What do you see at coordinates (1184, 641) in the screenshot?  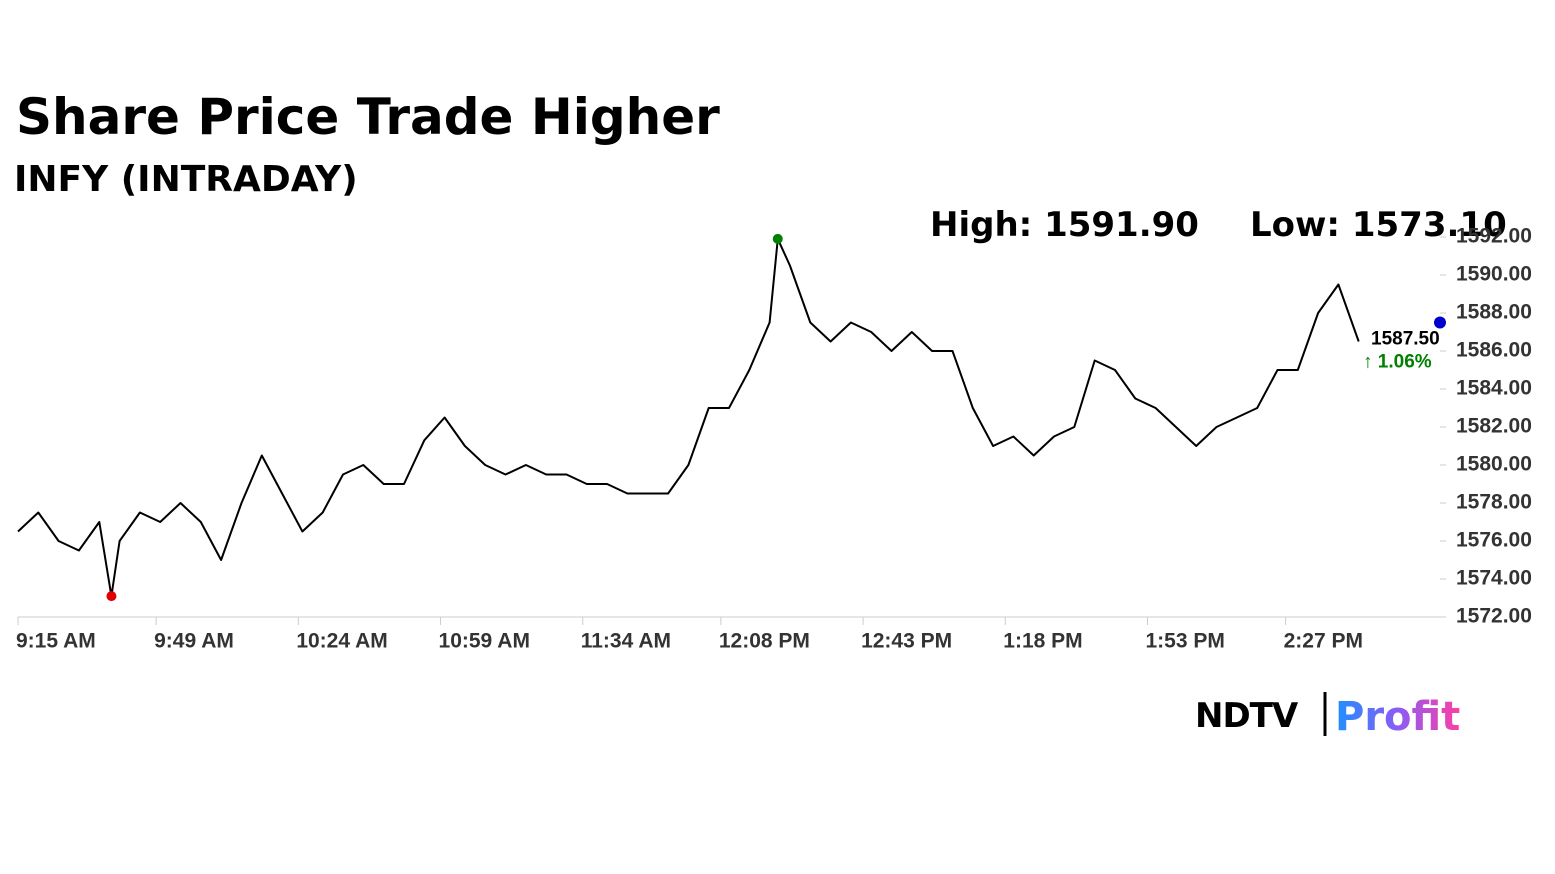 I see `x-tick-label: 1:53 PM` at bounding box center [1184, 641].